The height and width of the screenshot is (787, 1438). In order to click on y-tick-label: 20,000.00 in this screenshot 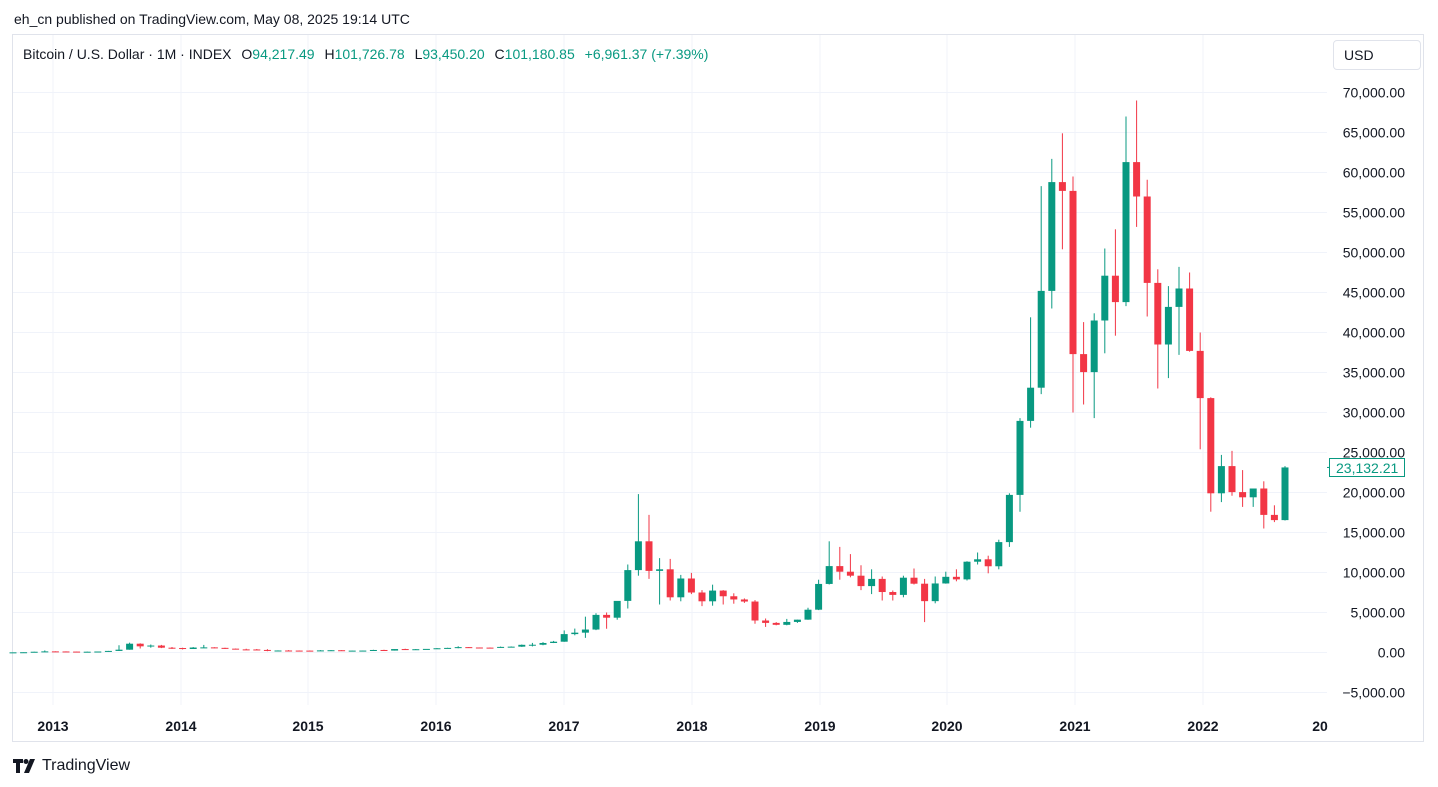, I will do `click(1374, 493)`.